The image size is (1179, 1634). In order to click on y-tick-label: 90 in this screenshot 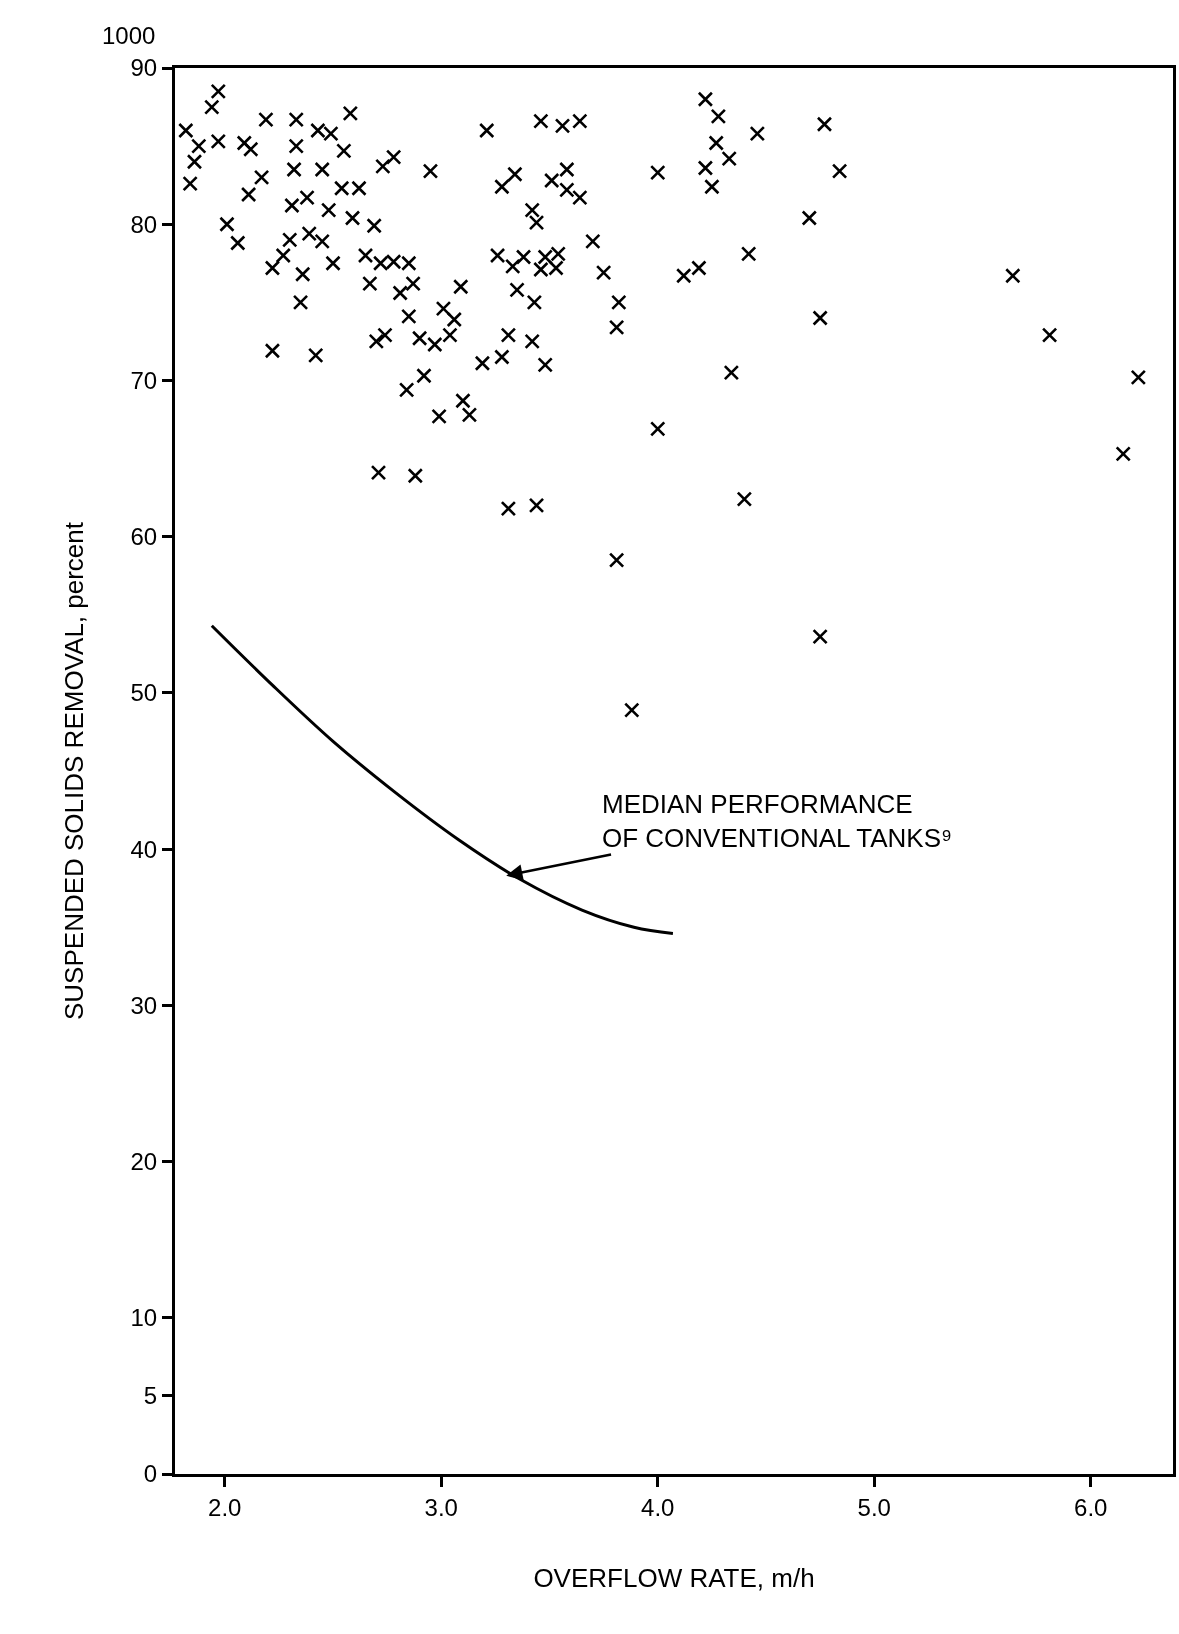, I will do `click(144, 68)`.